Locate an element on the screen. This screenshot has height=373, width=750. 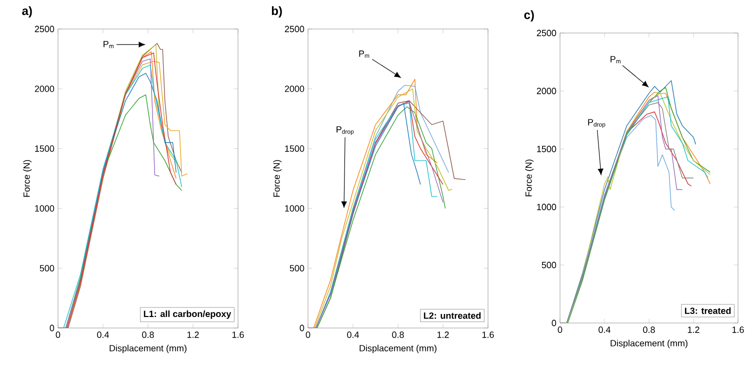
chart-title: c) is located at coordinates (529, 16).